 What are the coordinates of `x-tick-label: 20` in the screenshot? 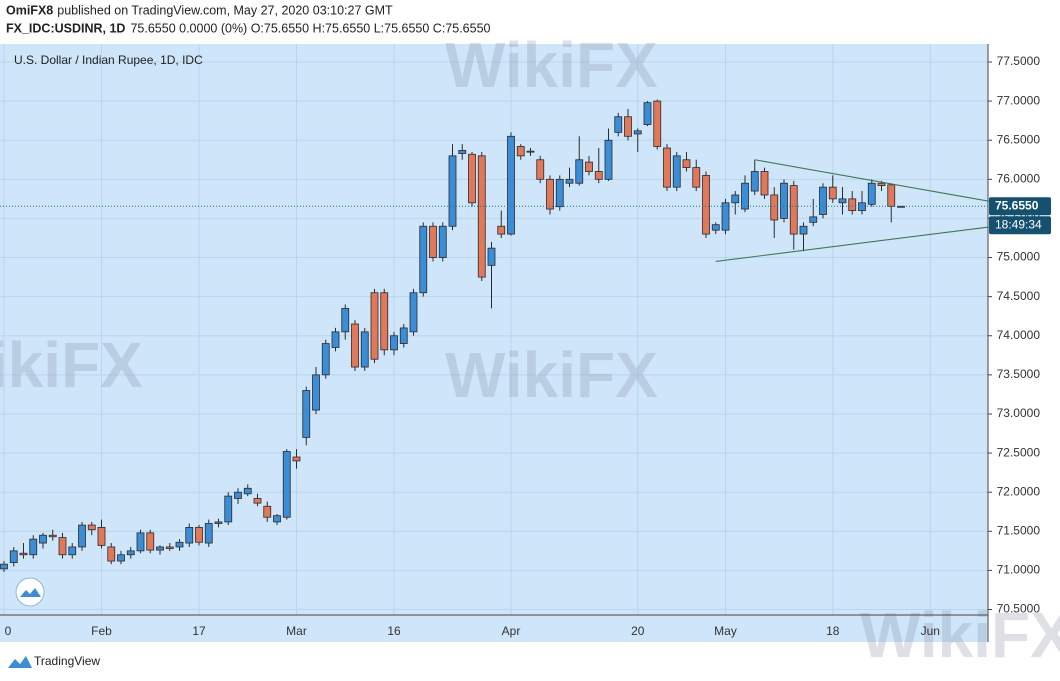 It's located at (638, 631).